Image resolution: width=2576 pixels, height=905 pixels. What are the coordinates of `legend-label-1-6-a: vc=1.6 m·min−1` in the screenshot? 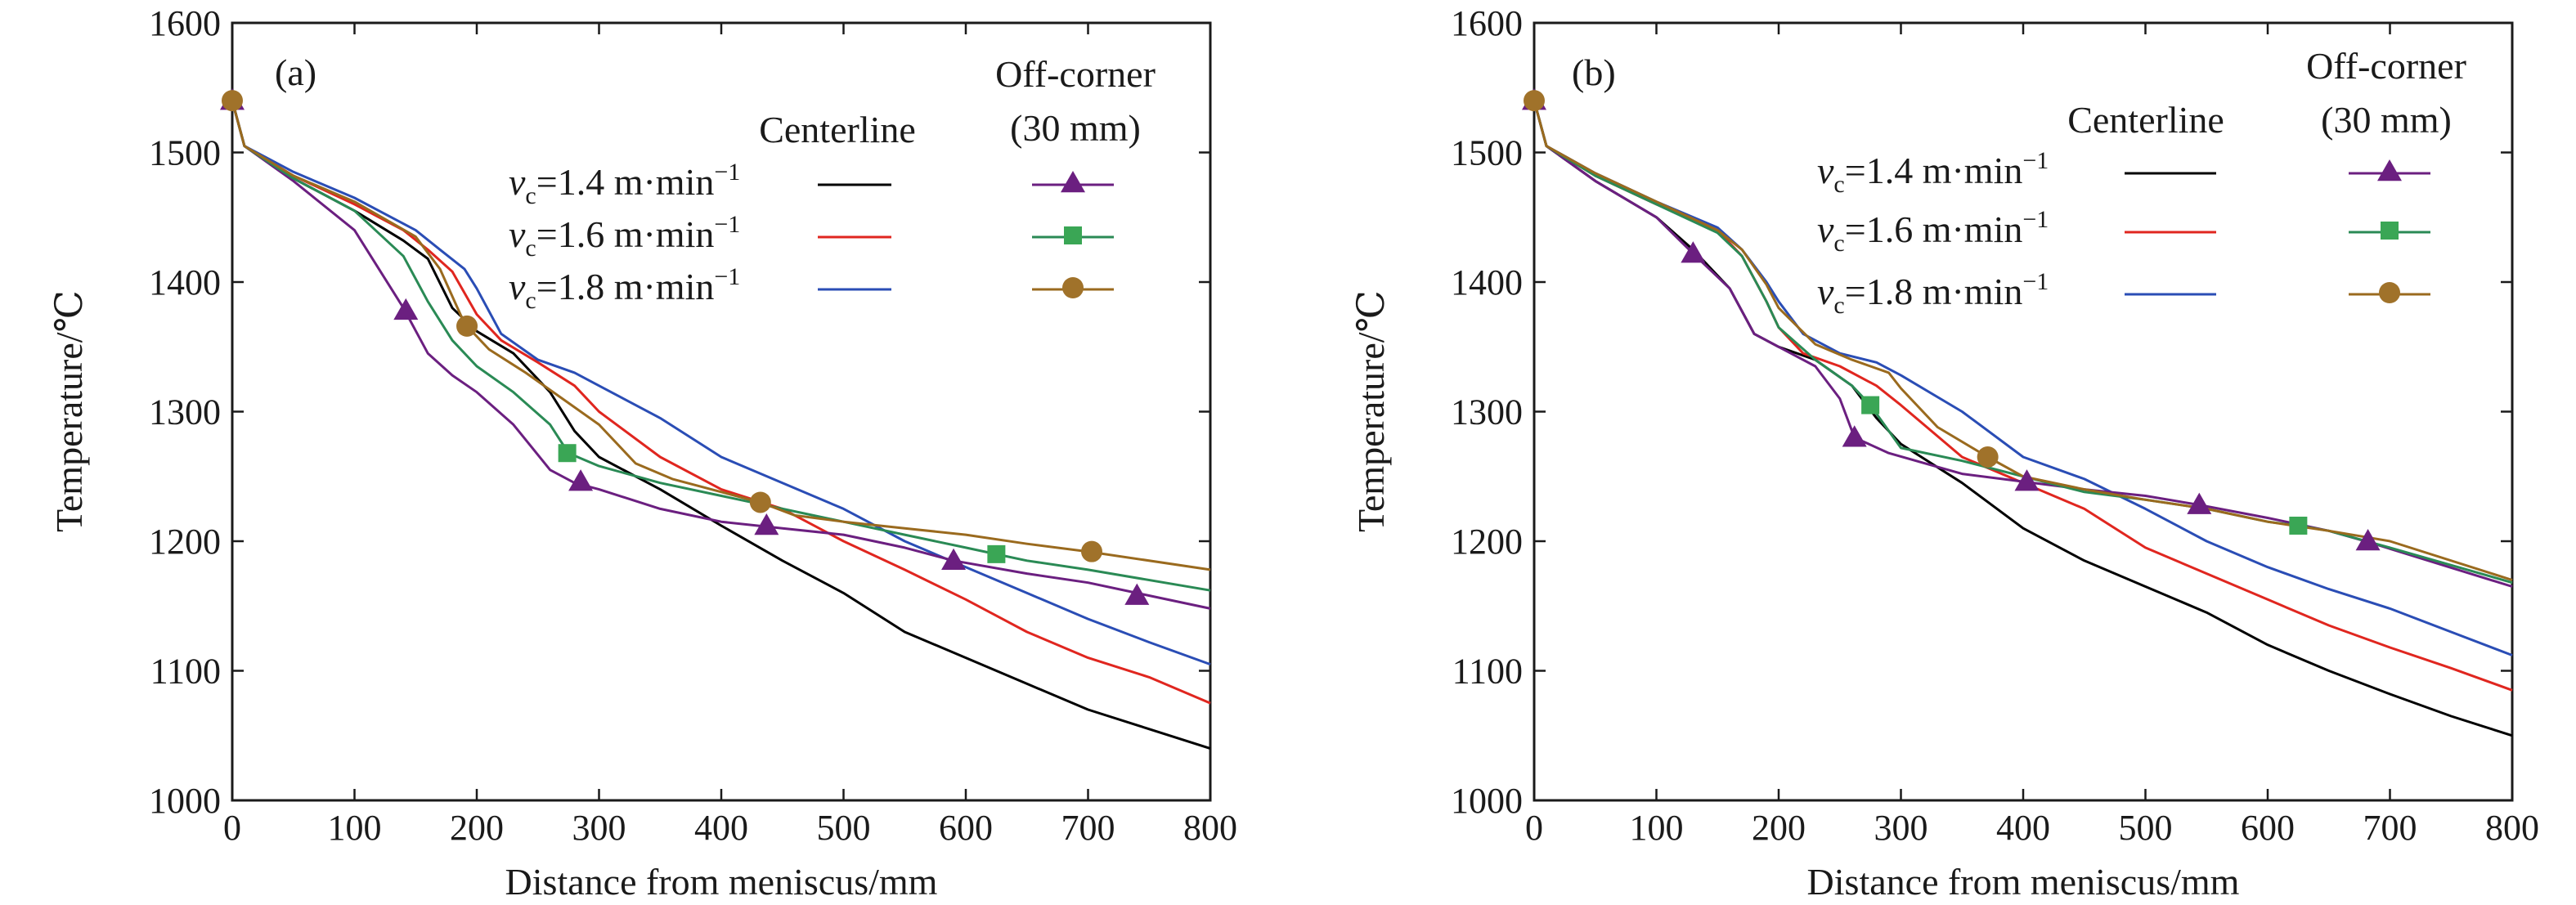 It's located at (625, 236).